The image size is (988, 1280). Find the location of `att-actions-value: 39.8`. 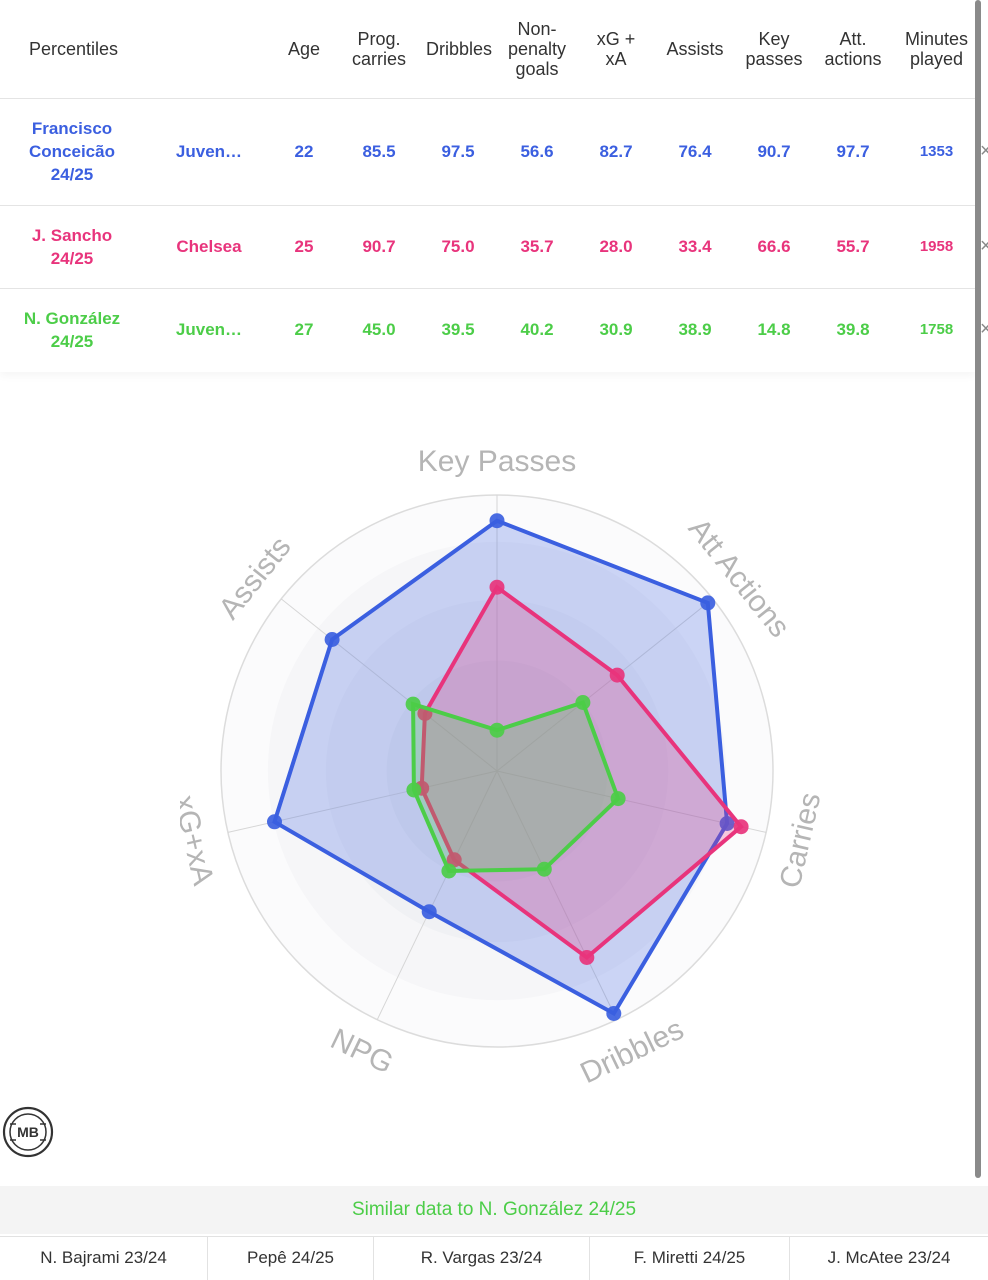

att-actions-value: 39.8 is located at coordinates (853, 330).